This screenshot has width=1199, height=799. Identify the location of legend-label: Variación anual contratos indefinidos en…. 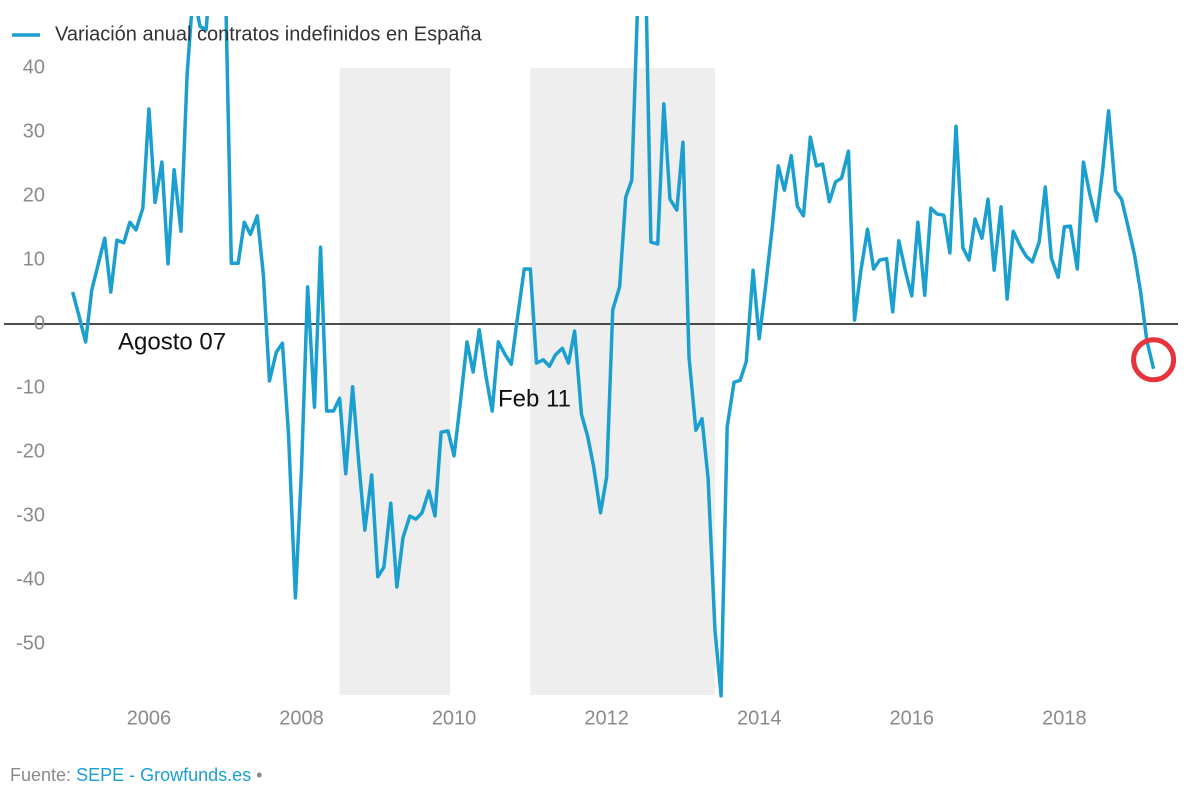
(268, 34).